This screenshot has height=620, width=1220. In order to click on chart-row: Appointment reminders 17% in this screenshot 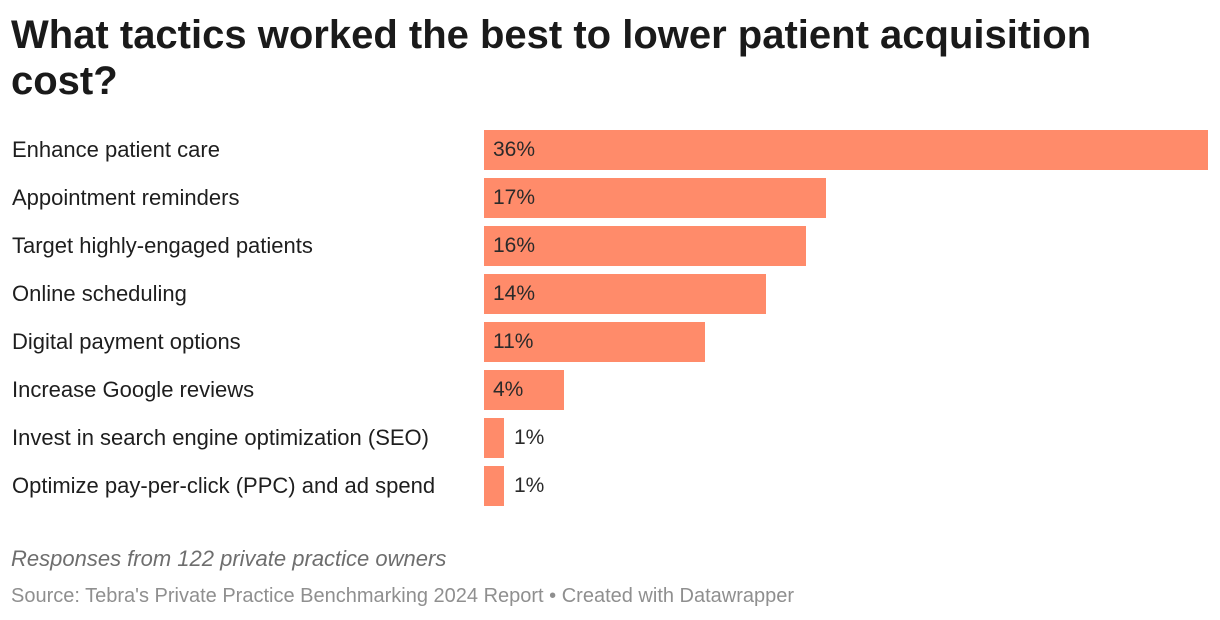, I will do `click(610, 202)`.